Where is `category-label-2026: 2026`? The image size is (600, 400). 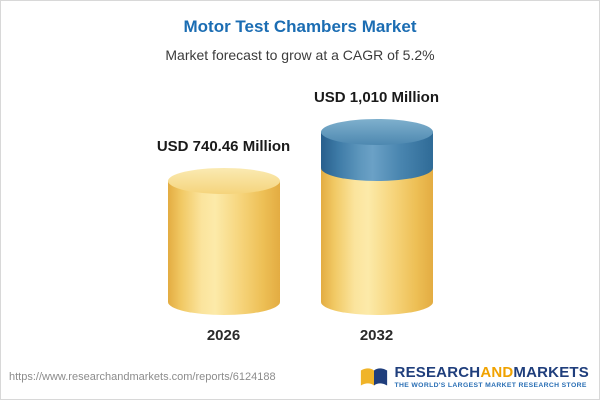
category-label-2026: 2026 is located at coordinates (223, 335).